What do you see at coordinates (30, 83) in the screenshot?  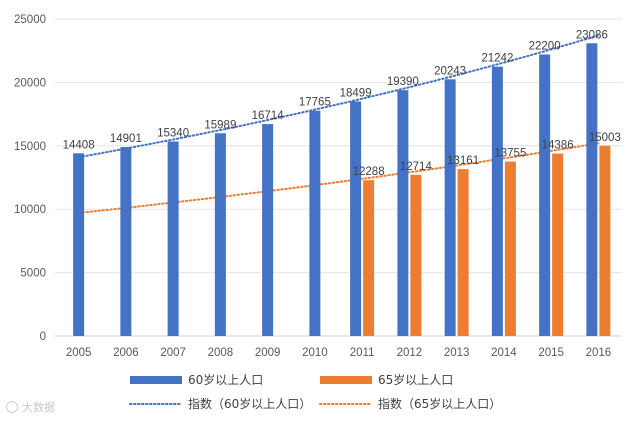 I see `y-tick-label: 20000` at bounding box center [30, 83].